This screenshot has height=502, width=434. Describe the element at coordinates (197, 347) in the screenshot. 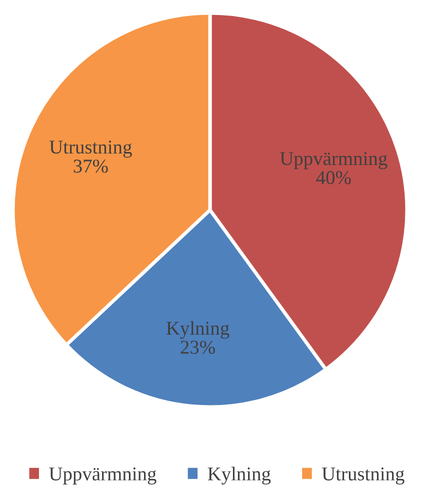

I see `data-label: 23%` at that location.